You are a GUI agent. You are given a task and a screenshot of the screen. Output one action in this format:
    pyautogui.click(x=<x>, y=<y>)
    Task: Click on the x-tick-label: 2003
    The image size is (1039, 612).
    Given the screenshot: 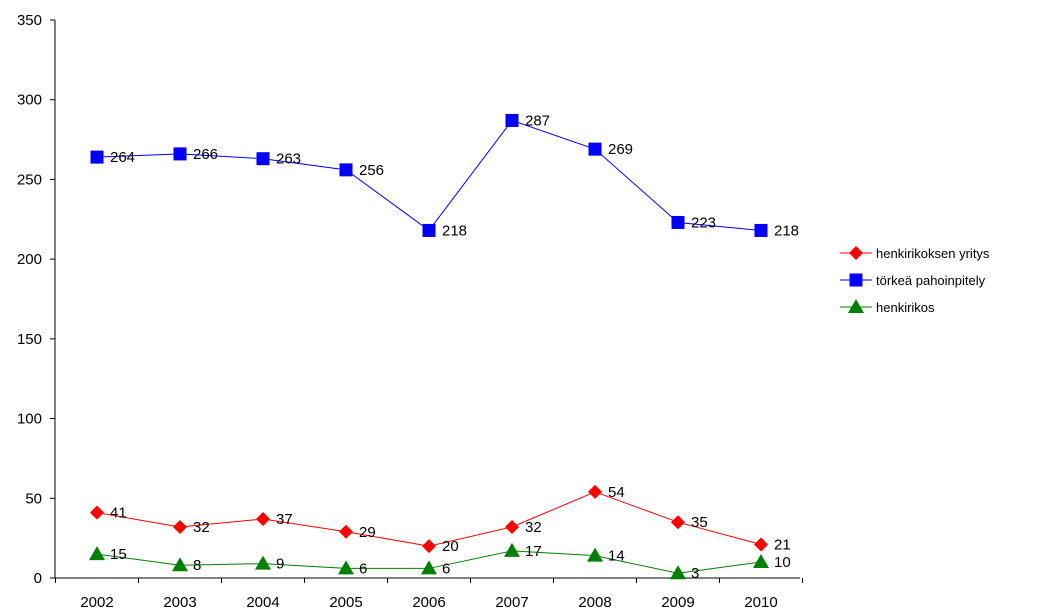 What is the action you would take?
    pyautogui.click(x=179, y=602)
    